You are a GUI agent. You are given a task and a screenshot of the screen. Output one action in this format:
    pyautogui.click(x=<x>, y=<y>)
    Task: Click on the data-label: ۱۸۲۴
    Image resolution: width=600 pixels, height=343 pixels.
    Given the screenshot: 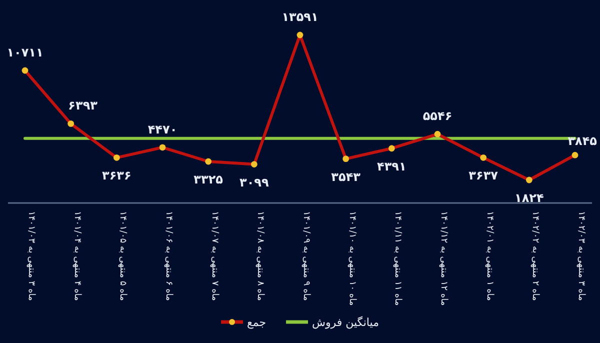 What is the action you would take?
    pyautogui.click(x=529, y=198)
    